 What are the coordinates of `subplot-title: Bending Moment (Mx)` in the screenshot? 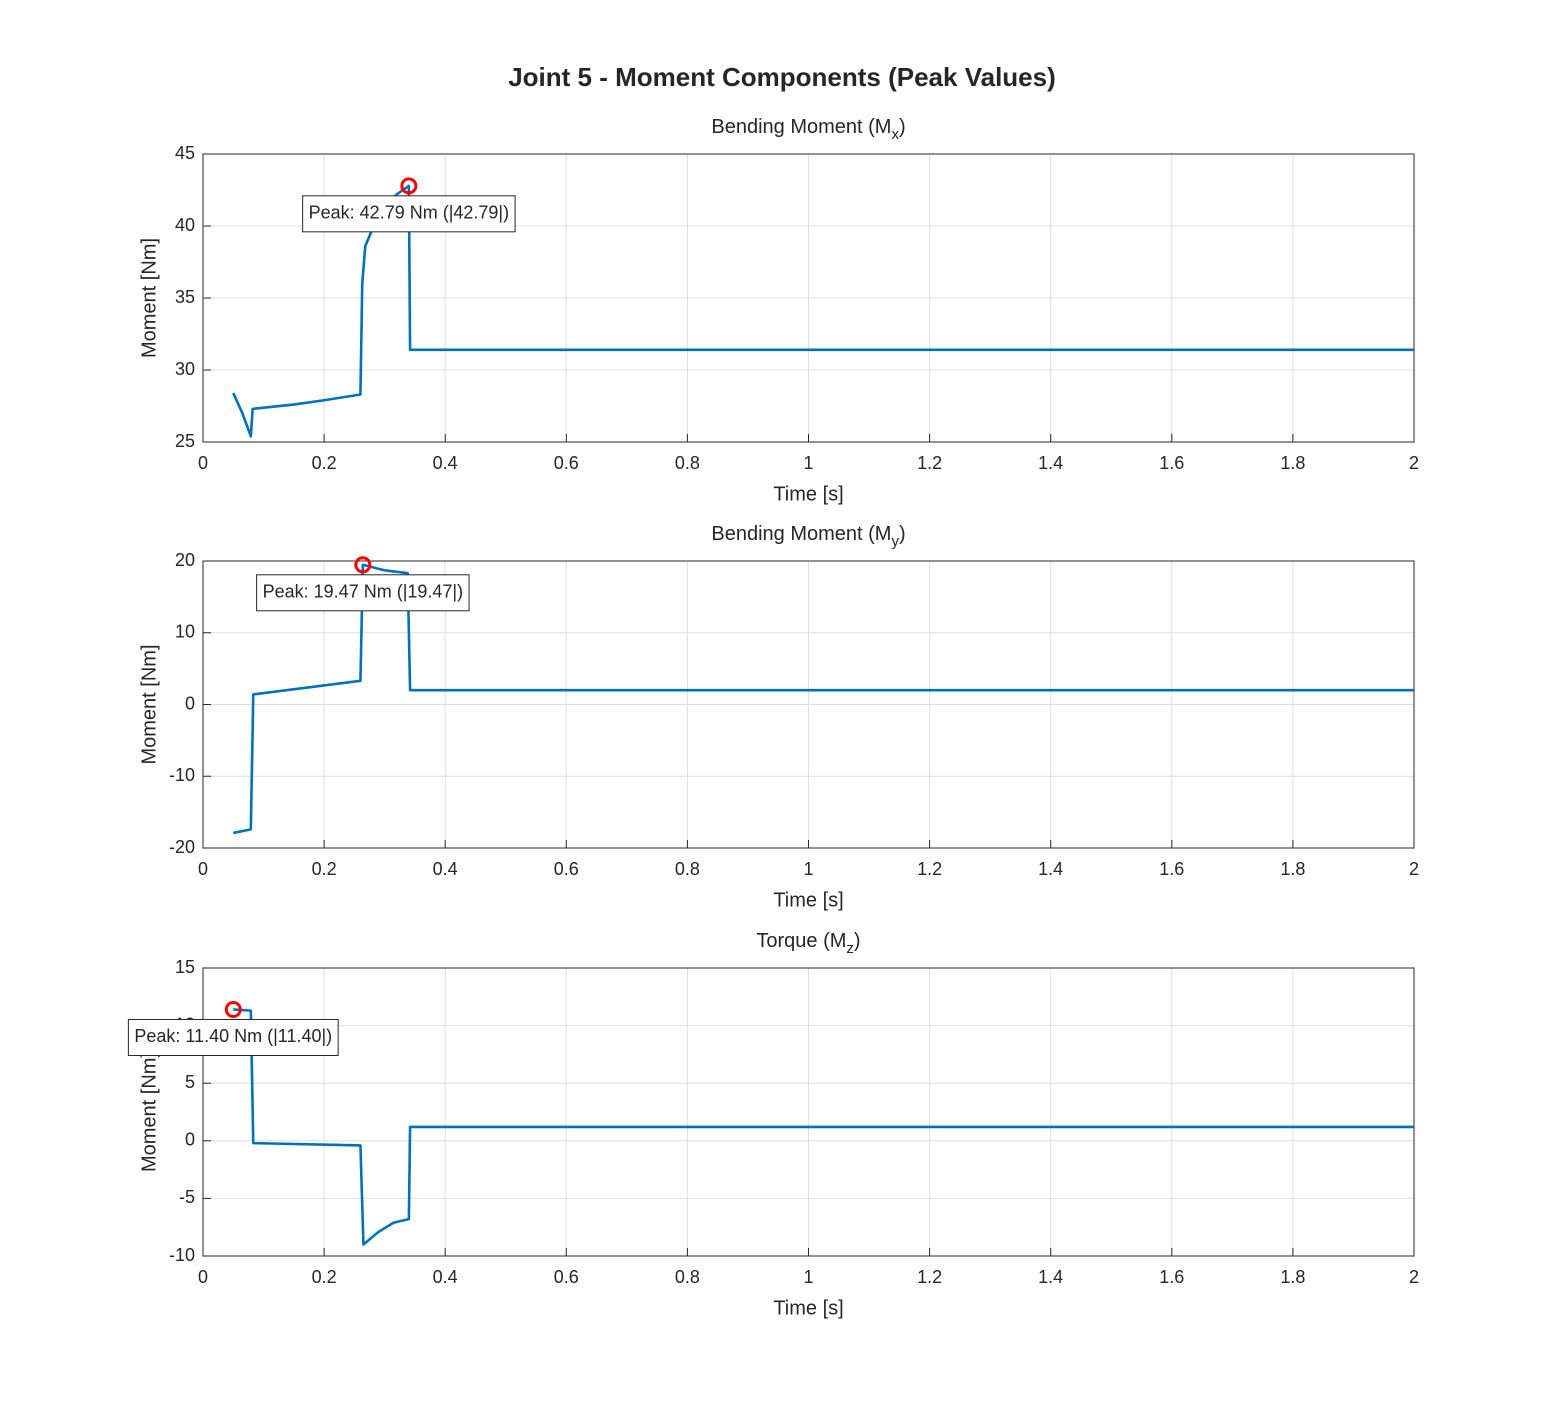 It's located at (808, 129).